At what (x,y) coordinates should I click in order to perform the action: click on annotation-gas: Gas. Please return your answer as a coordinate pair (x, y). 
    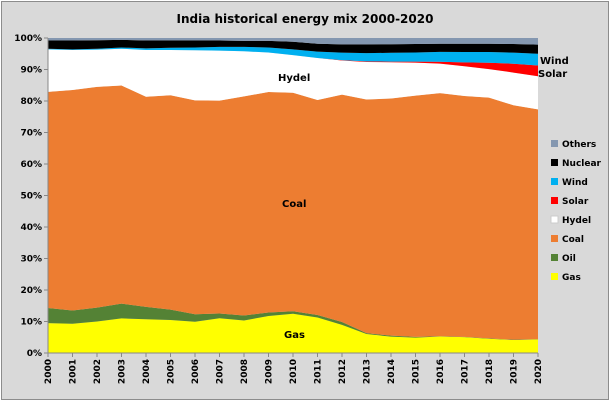
    Looking at the image, I should click on (294, 335).